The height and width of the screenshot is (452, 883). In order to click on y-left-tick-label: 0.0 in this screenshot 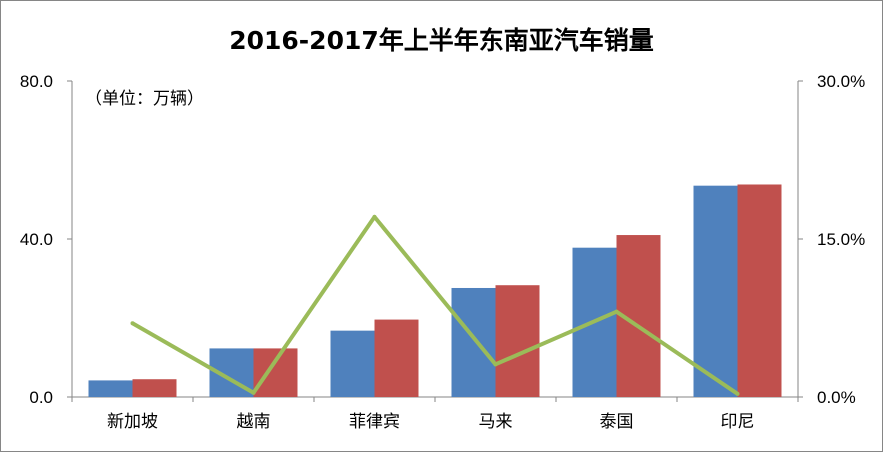, I will do `click(41, 397)`.